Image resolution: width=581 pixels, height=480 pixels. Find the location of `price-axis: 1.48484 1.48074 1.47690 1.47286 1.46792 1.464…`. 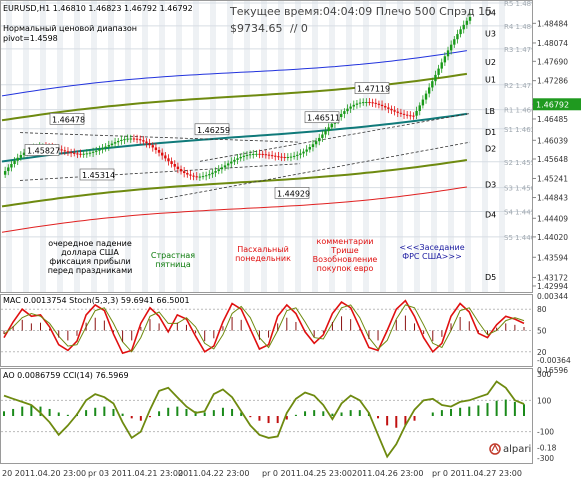

price-axis: 1.48484 1.48074 1.47690 1.47286 1.46792 1.464… is located at coordinates (556, 241).